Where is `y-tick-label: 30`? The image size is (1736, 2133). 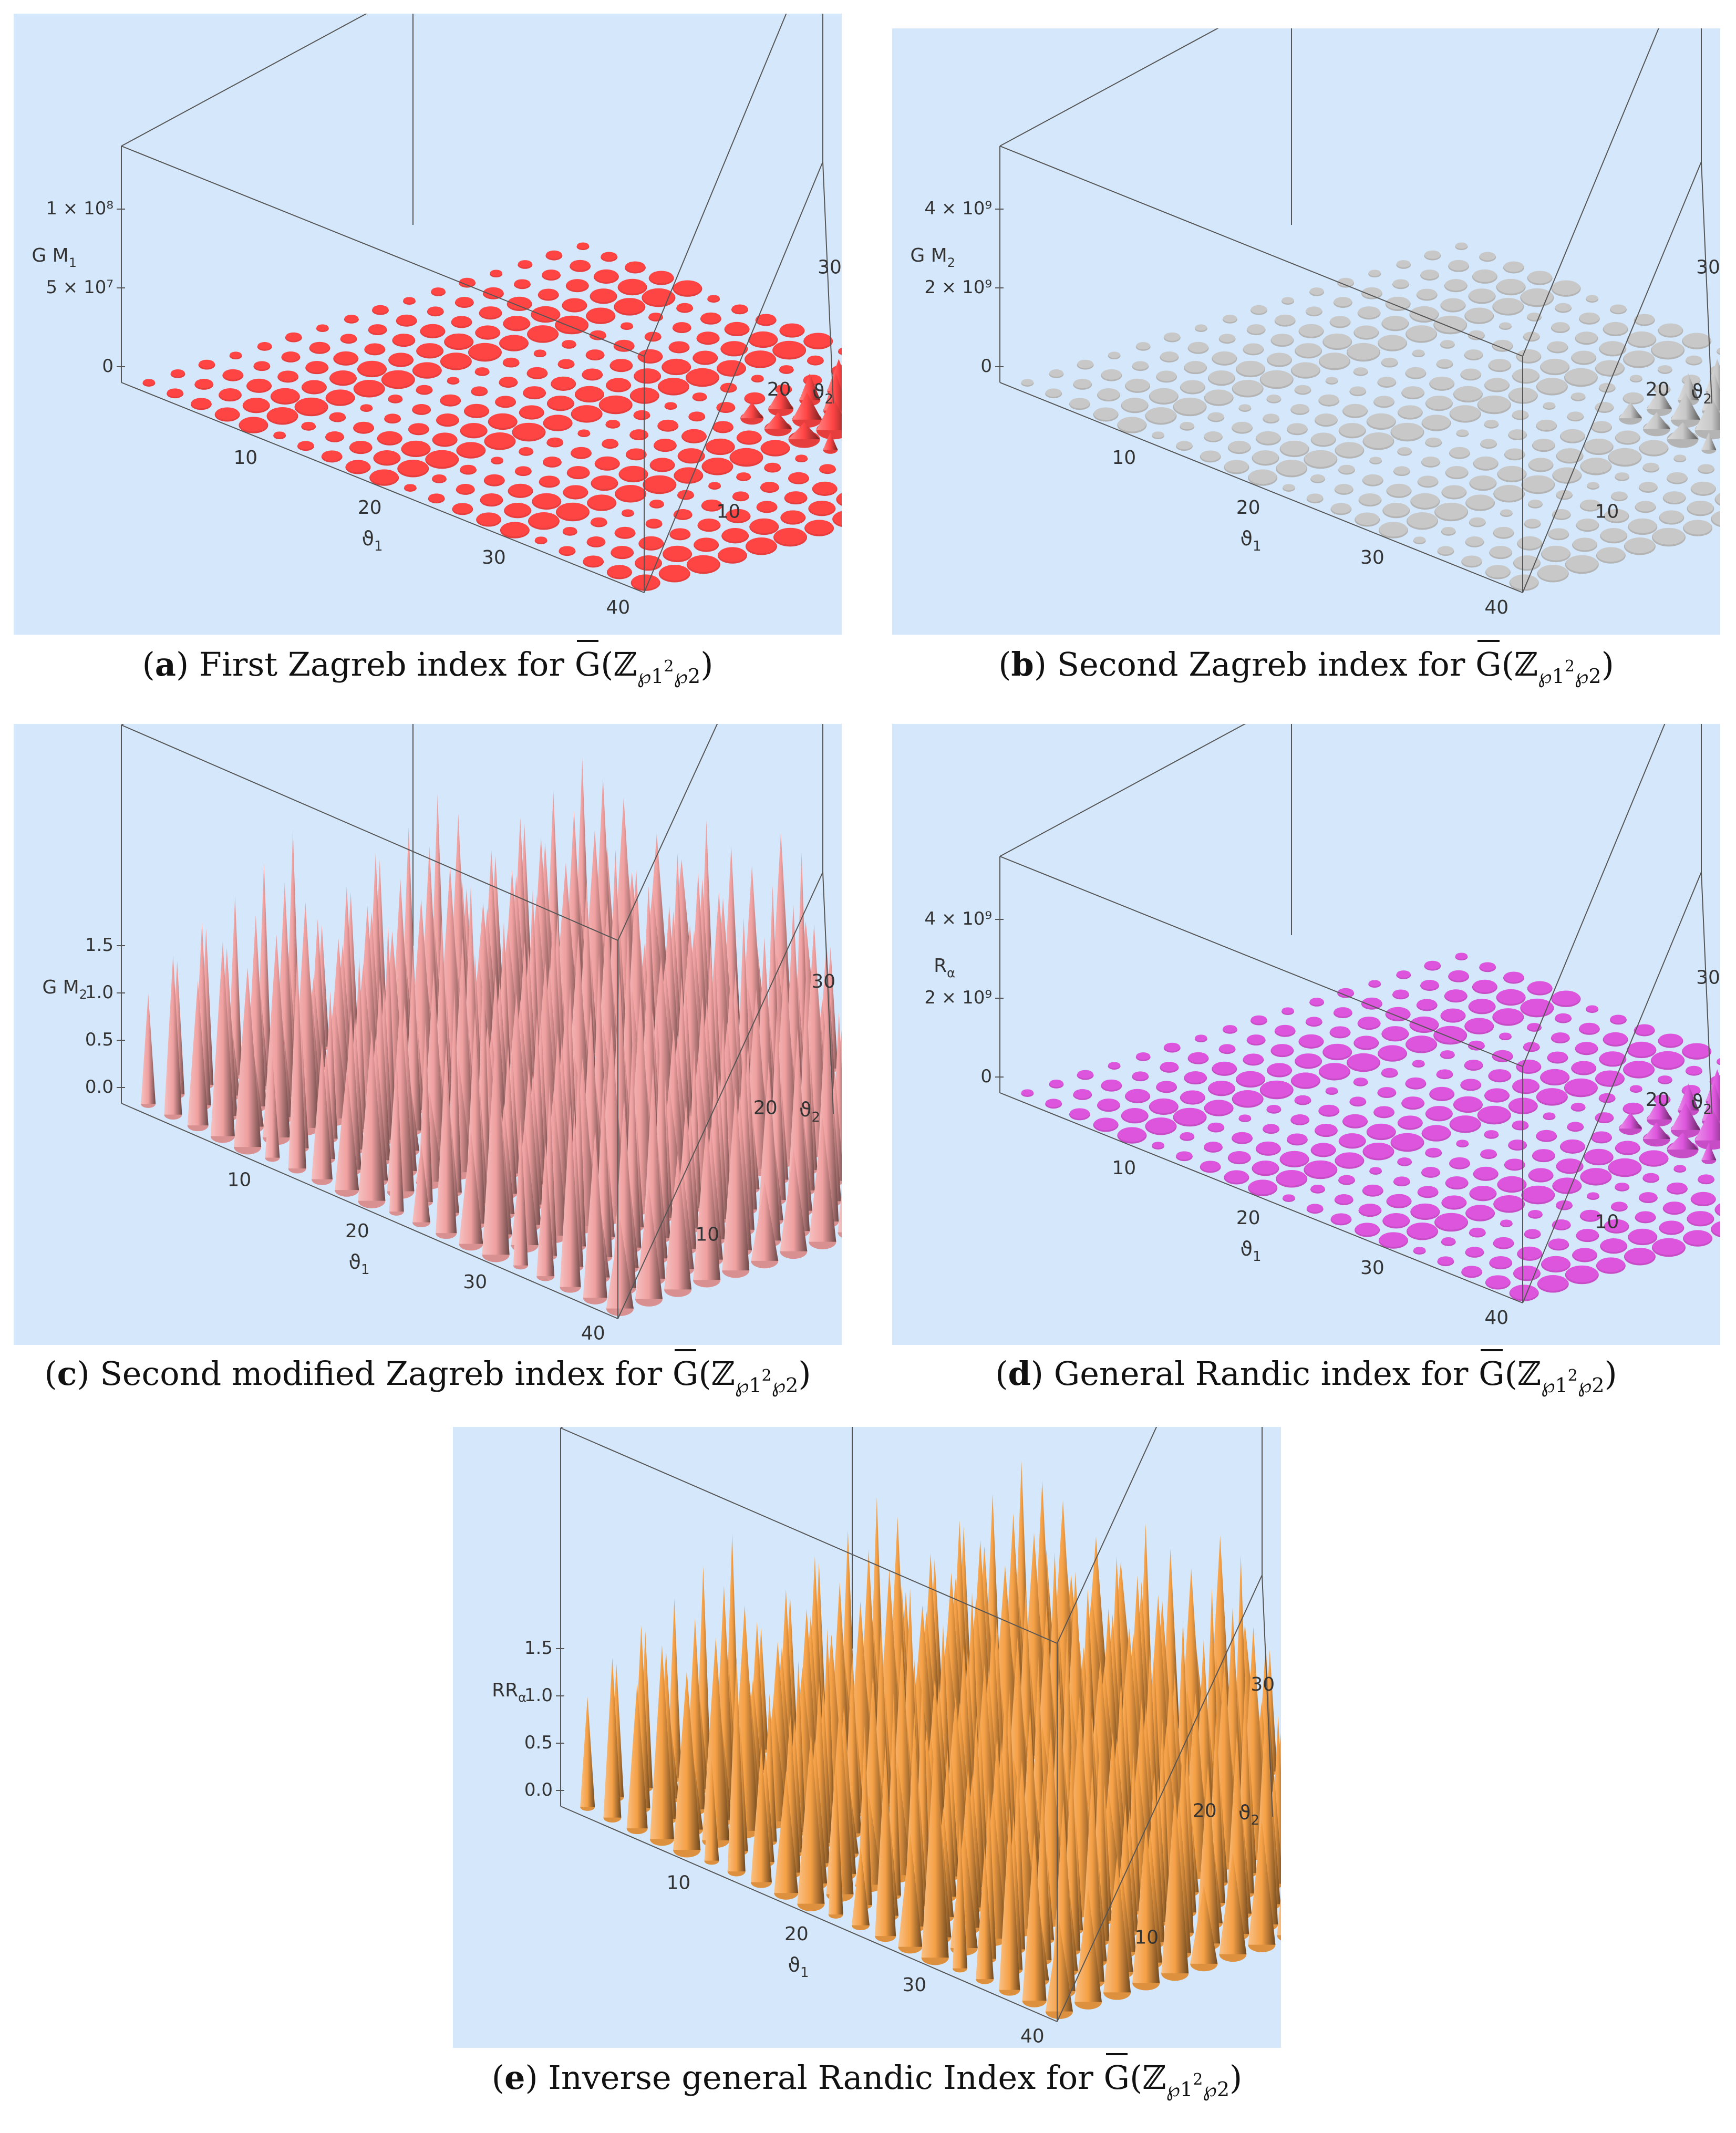 y-tick-label: 30 is located at coordinates (1708, 267).